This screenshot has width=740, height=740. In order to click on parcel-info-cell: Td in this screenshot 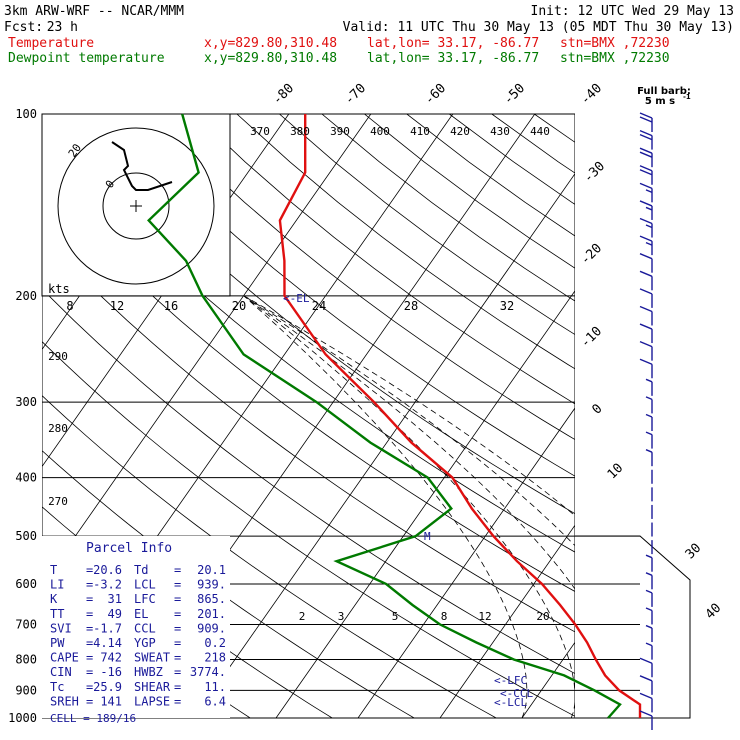, I will do `click(141, 570)`.